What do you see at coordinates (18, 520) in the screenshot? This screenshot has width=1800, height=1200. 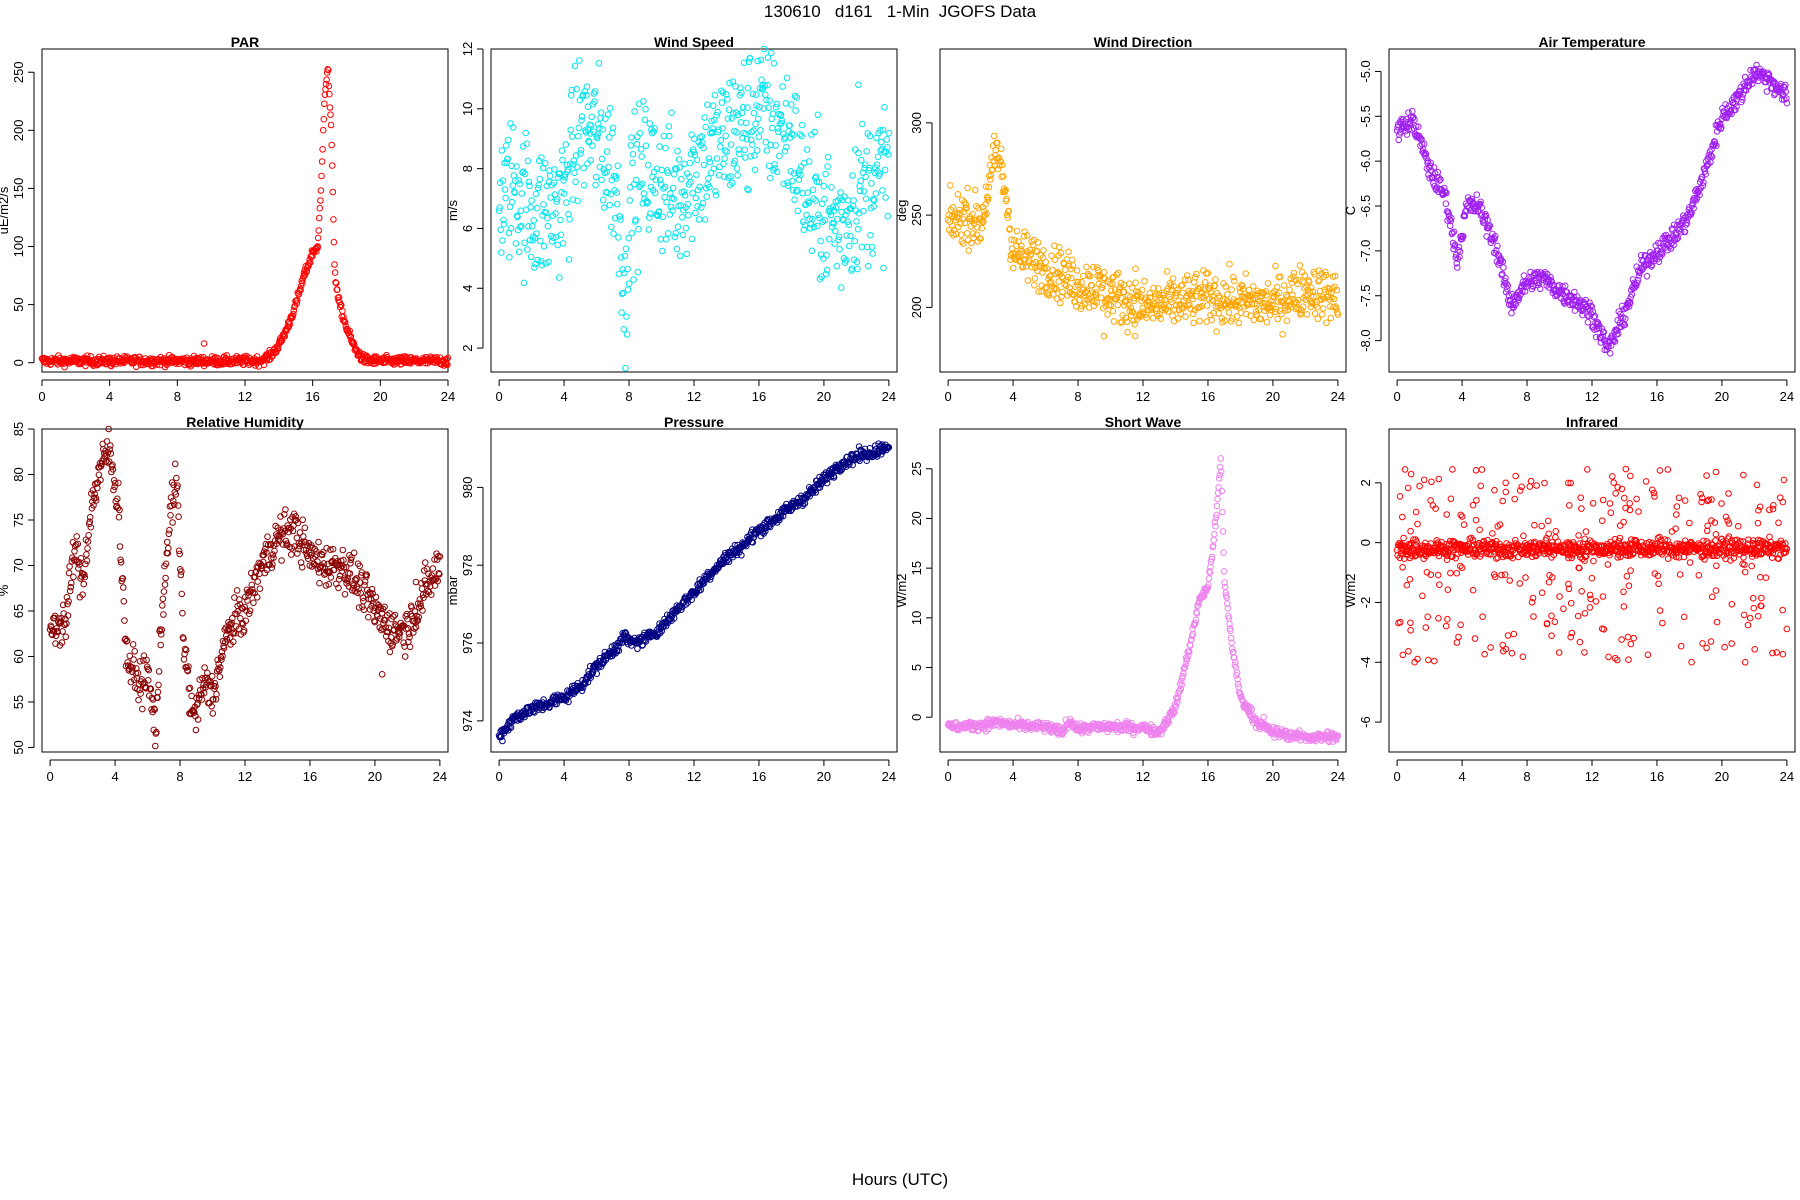 I see `y-tick-label: 75` at bounding box center [18, 520].